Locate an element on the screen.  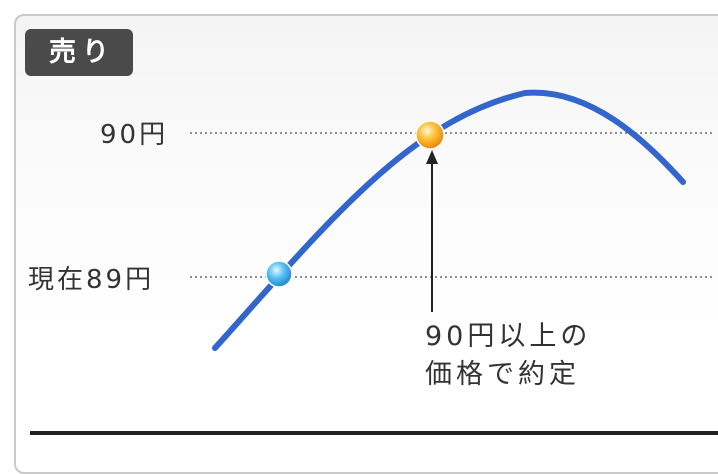
target-price-label: 90円 is located at coordinates (134, 135).